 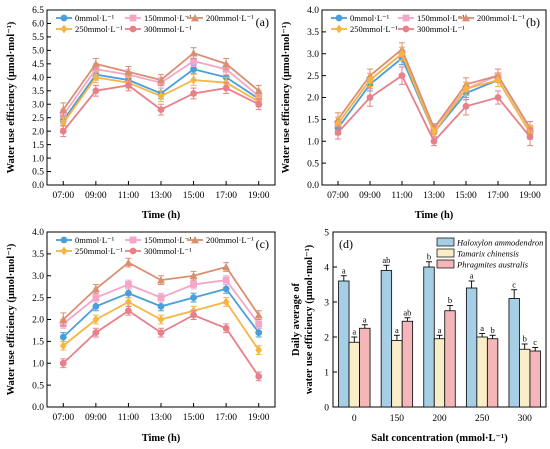 I want to click on y-tick-label: 5.0, so click(x=38, y=52).